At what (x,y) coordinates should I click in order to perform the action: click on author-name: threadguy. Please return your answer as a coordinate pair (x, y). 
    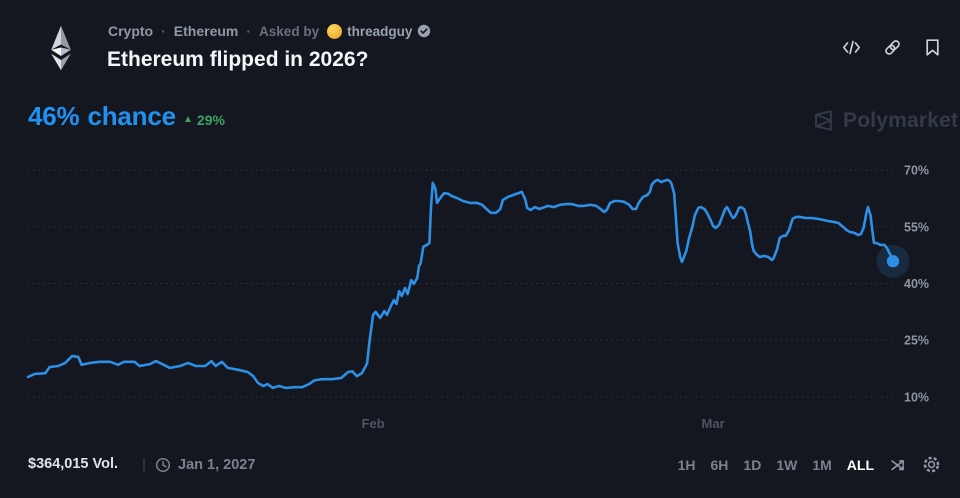
    Looking at the image, I should click on (380, 31).